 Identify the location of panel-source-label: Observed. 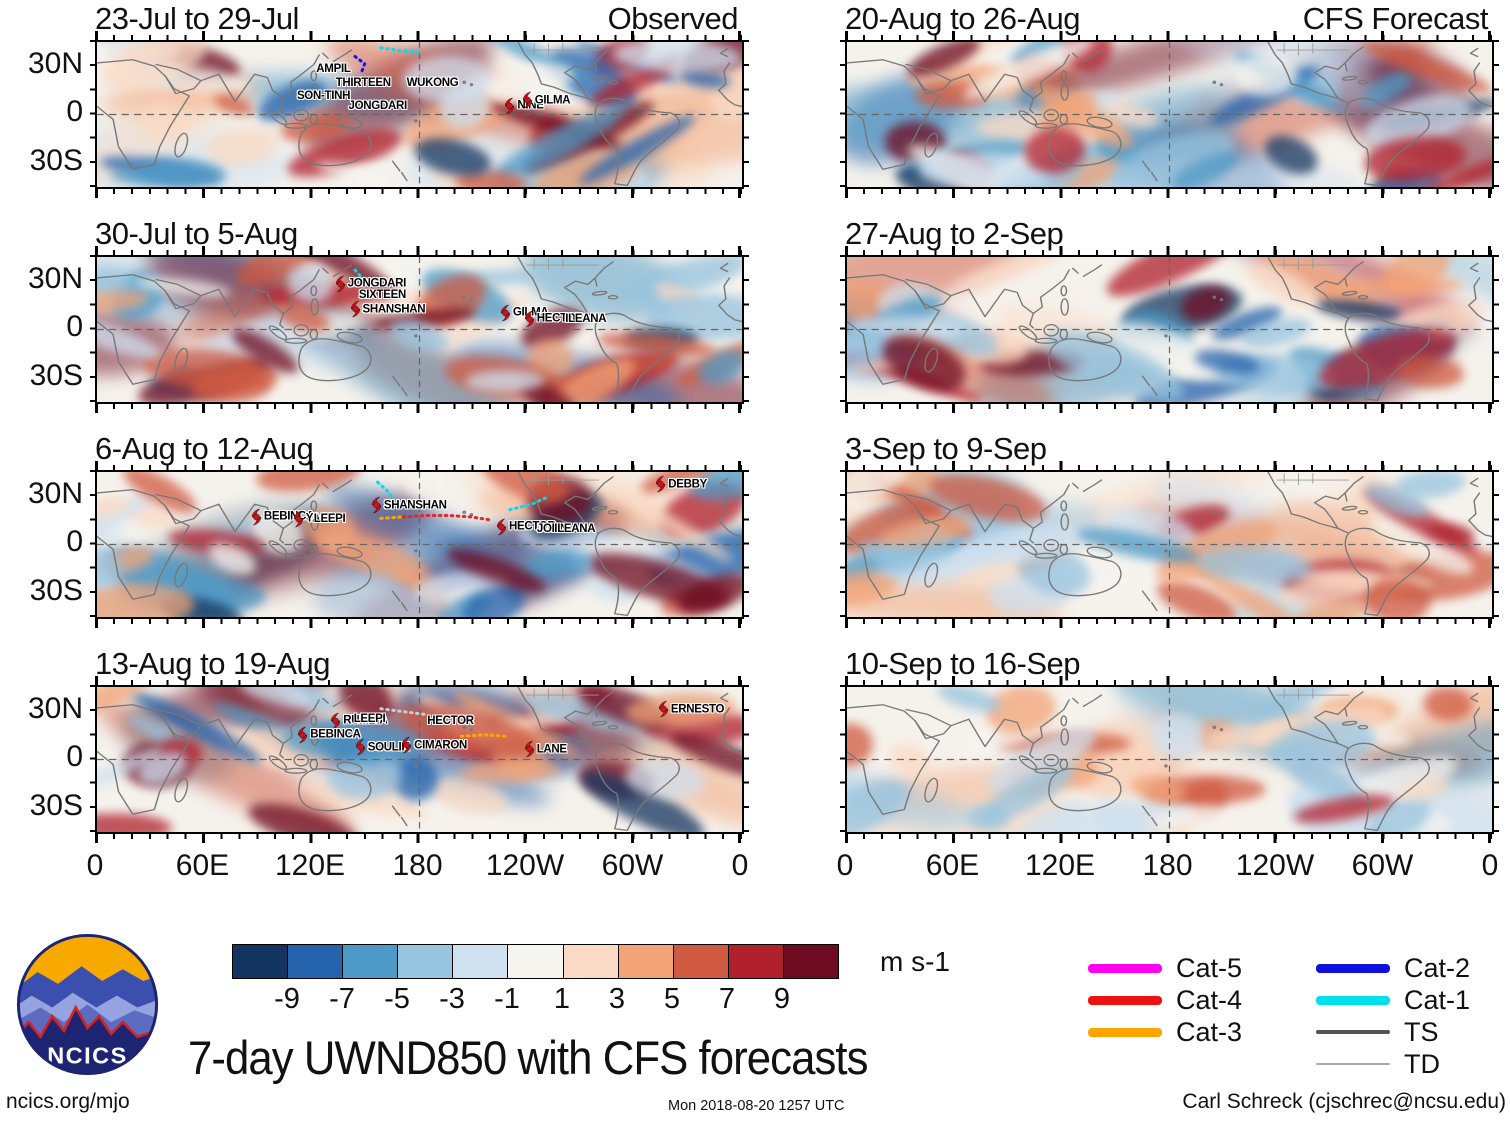
(673, 18).